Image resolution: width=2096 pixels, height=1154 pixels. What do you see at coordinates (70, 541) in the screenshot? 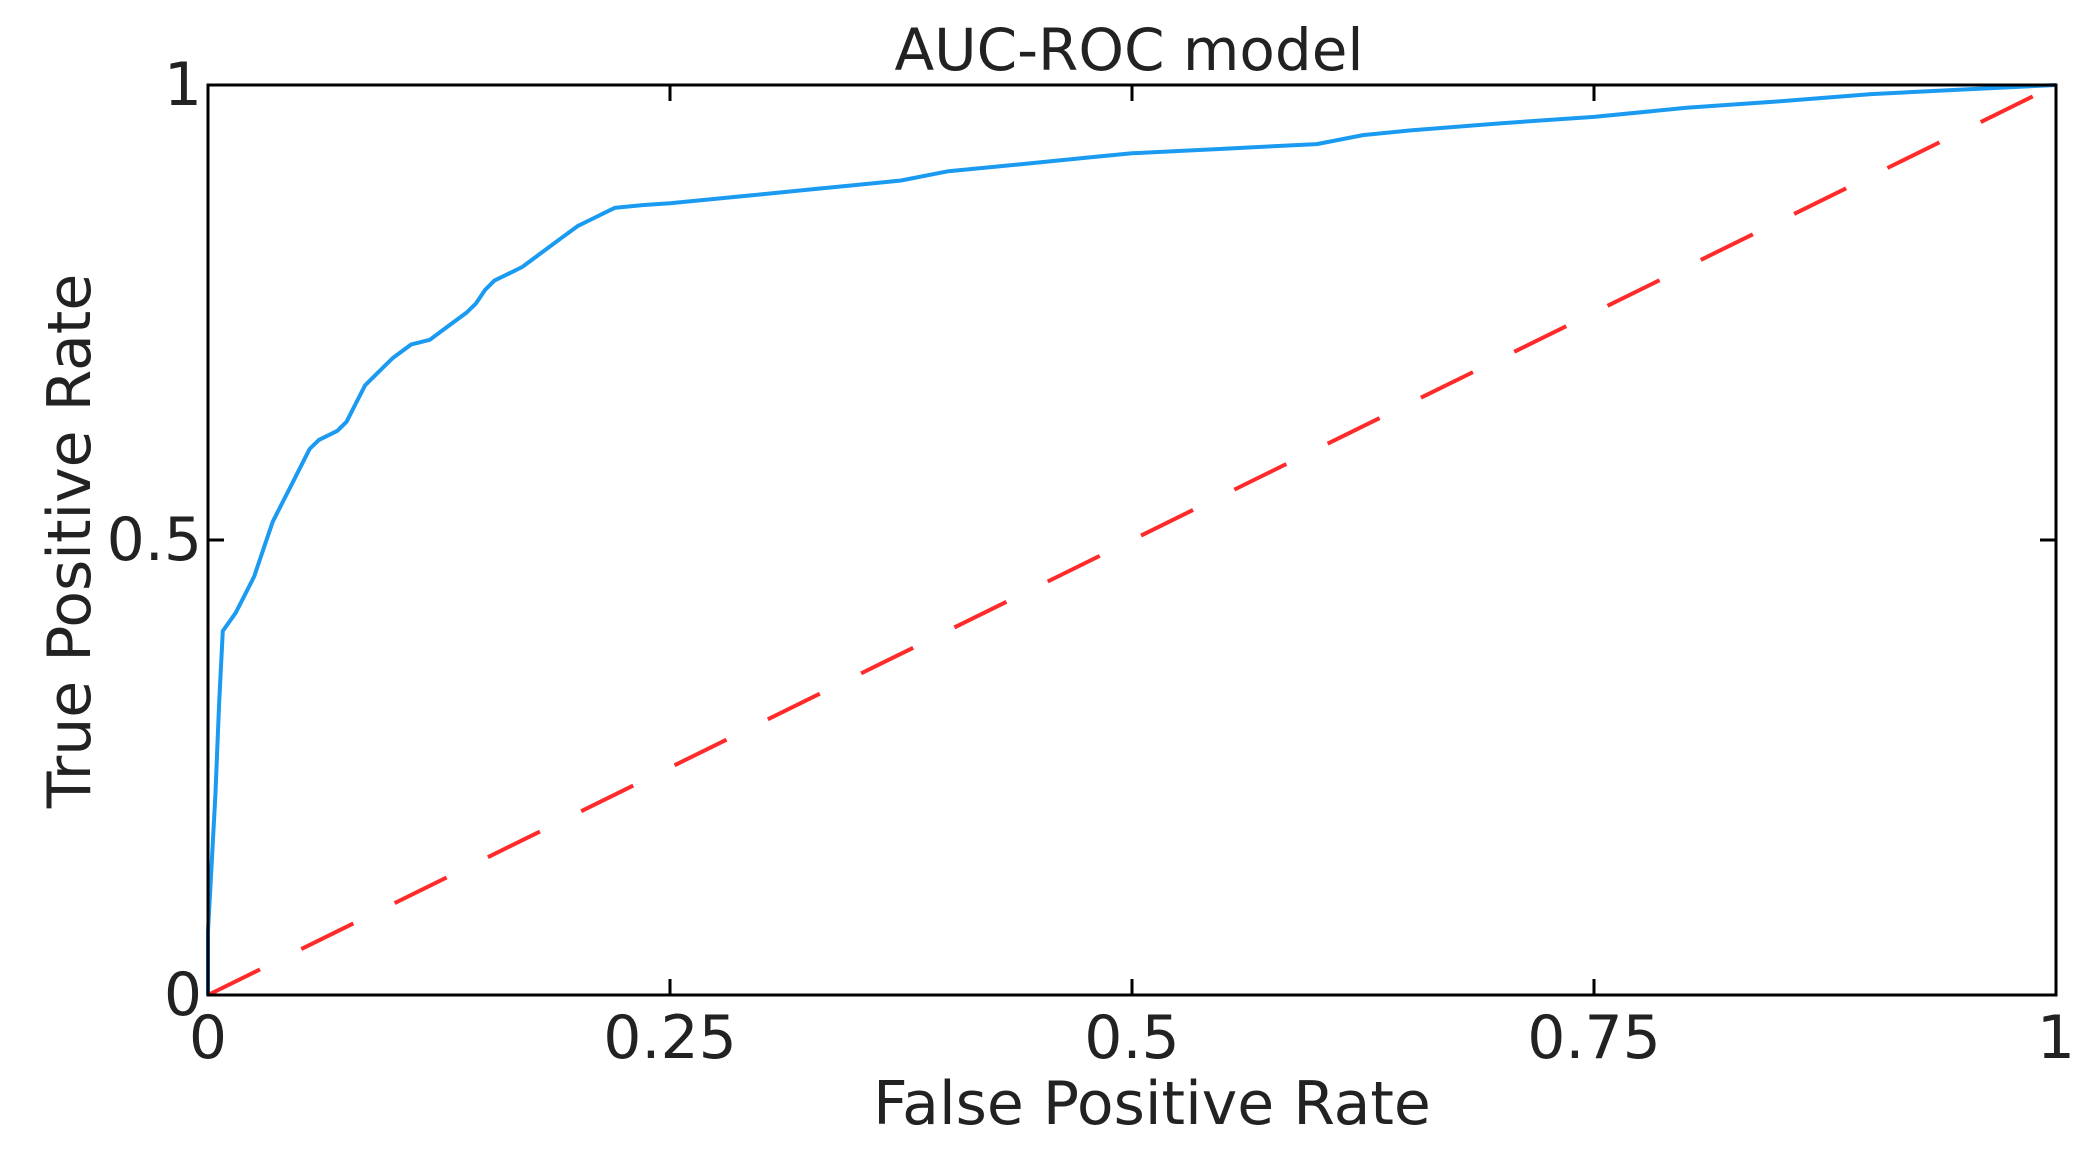
I see `y-axis-label: True Positive Rate` at bounding box center [70, 541].